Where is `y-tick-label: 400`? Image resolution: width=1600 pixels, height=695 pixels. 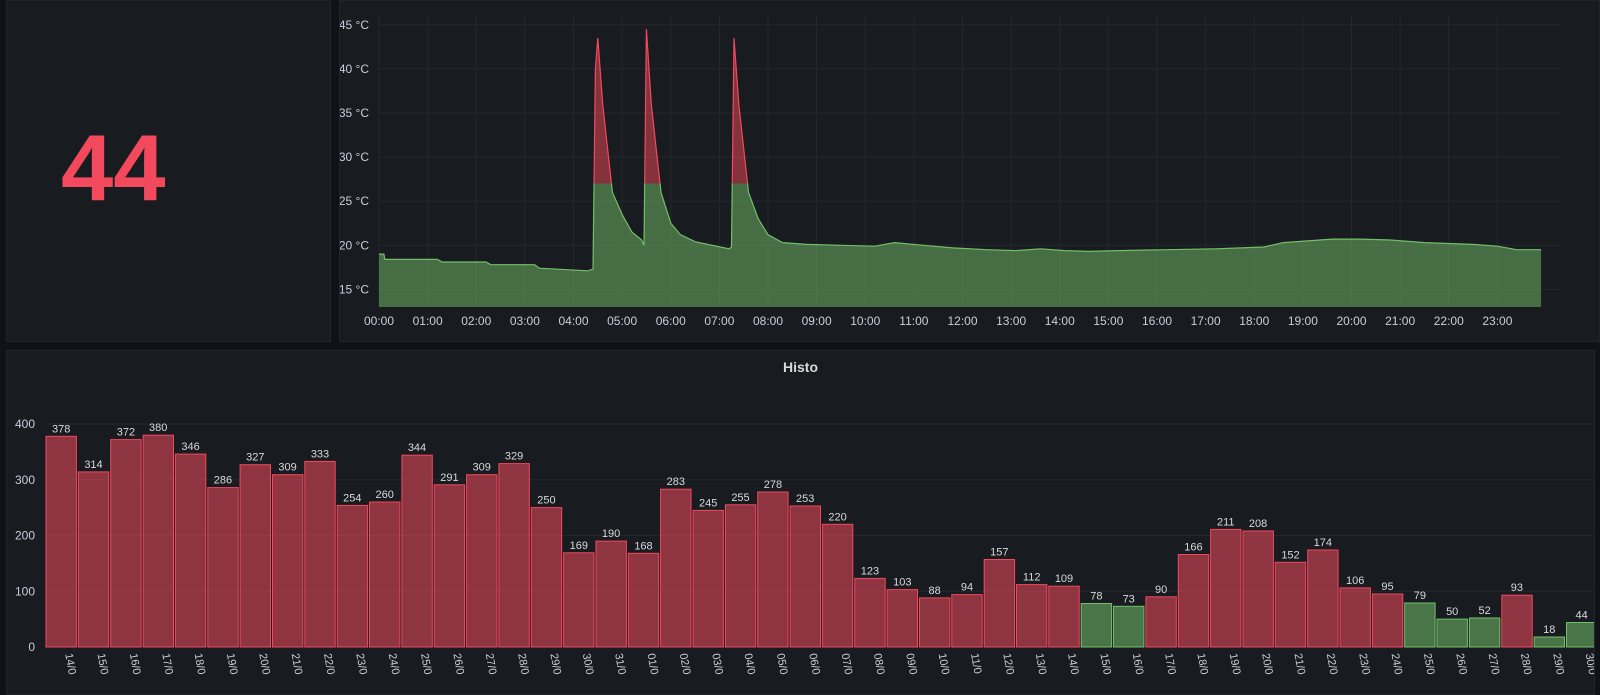 y-tick-label: 400 is located at coordinates (25, 424).